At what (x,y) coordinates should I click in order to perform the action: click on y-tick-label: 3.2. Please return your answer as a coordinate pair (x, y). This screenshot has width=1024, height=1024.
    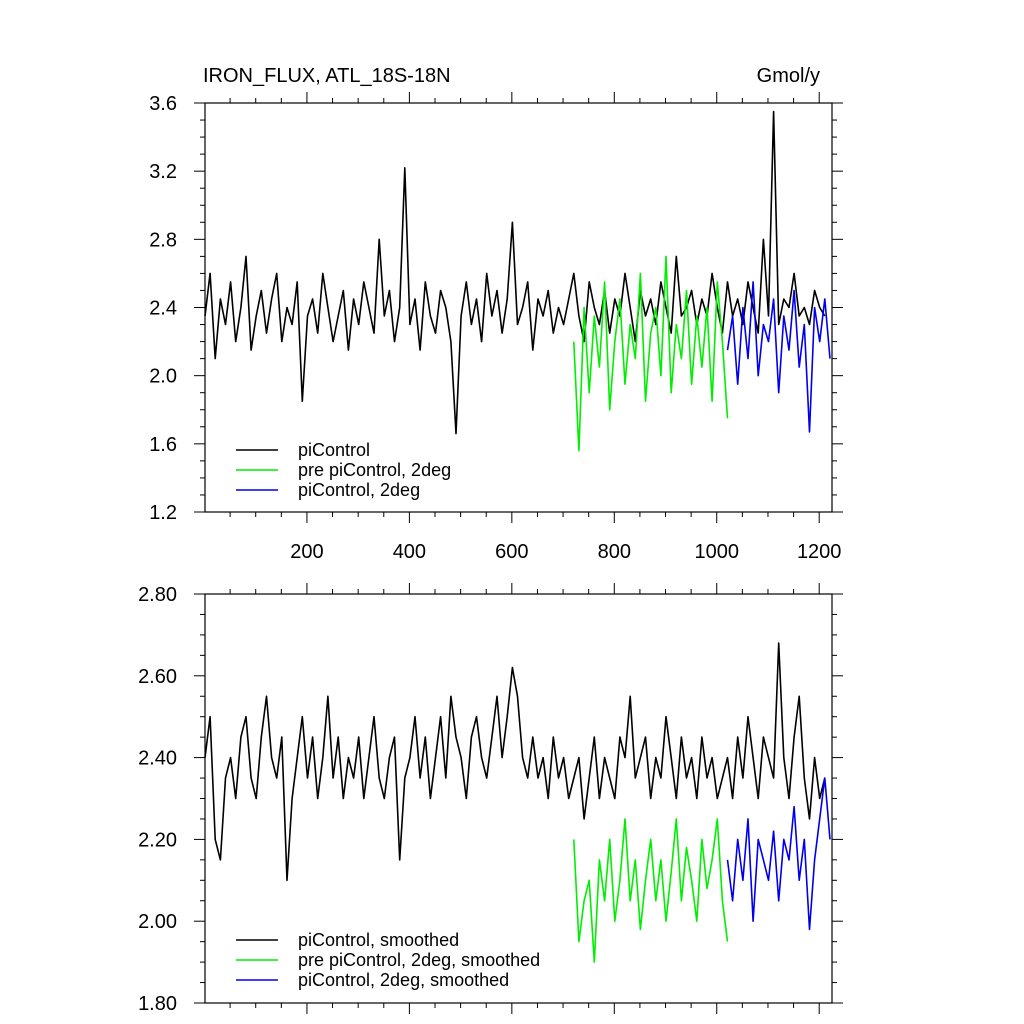
    Looking at the image, I should click on (163, 172).